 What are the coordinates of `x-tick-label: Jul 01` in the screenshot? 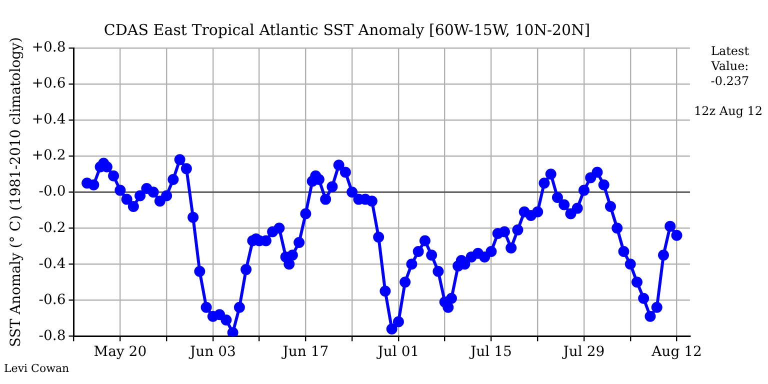 It's located at (398, 352).